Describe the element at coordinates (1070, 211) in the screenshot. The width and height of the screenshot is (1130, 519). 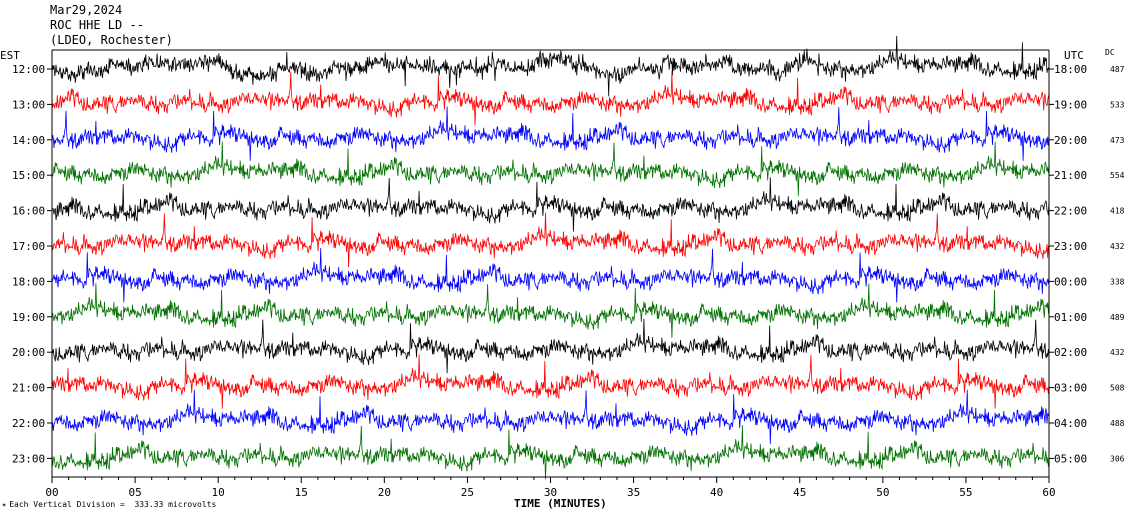
I see `utc-hour-label: 22:00` at that location.